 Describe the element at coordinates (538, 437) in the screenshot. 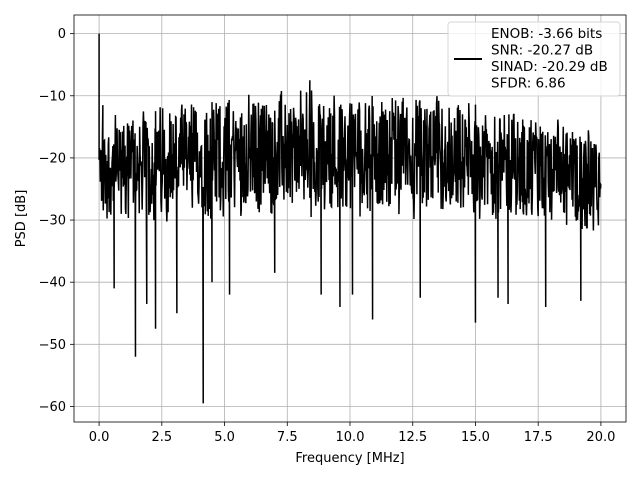

I see `x-tick-label: 17.5` at that location.